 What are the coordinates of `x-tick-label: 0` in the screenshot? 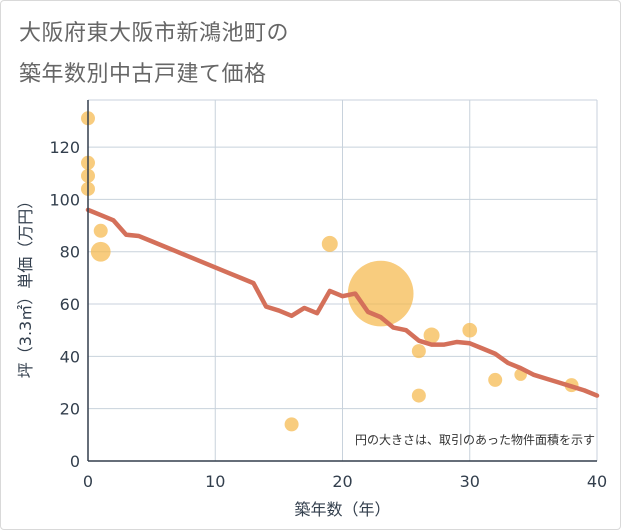 It's located at (88, 481).